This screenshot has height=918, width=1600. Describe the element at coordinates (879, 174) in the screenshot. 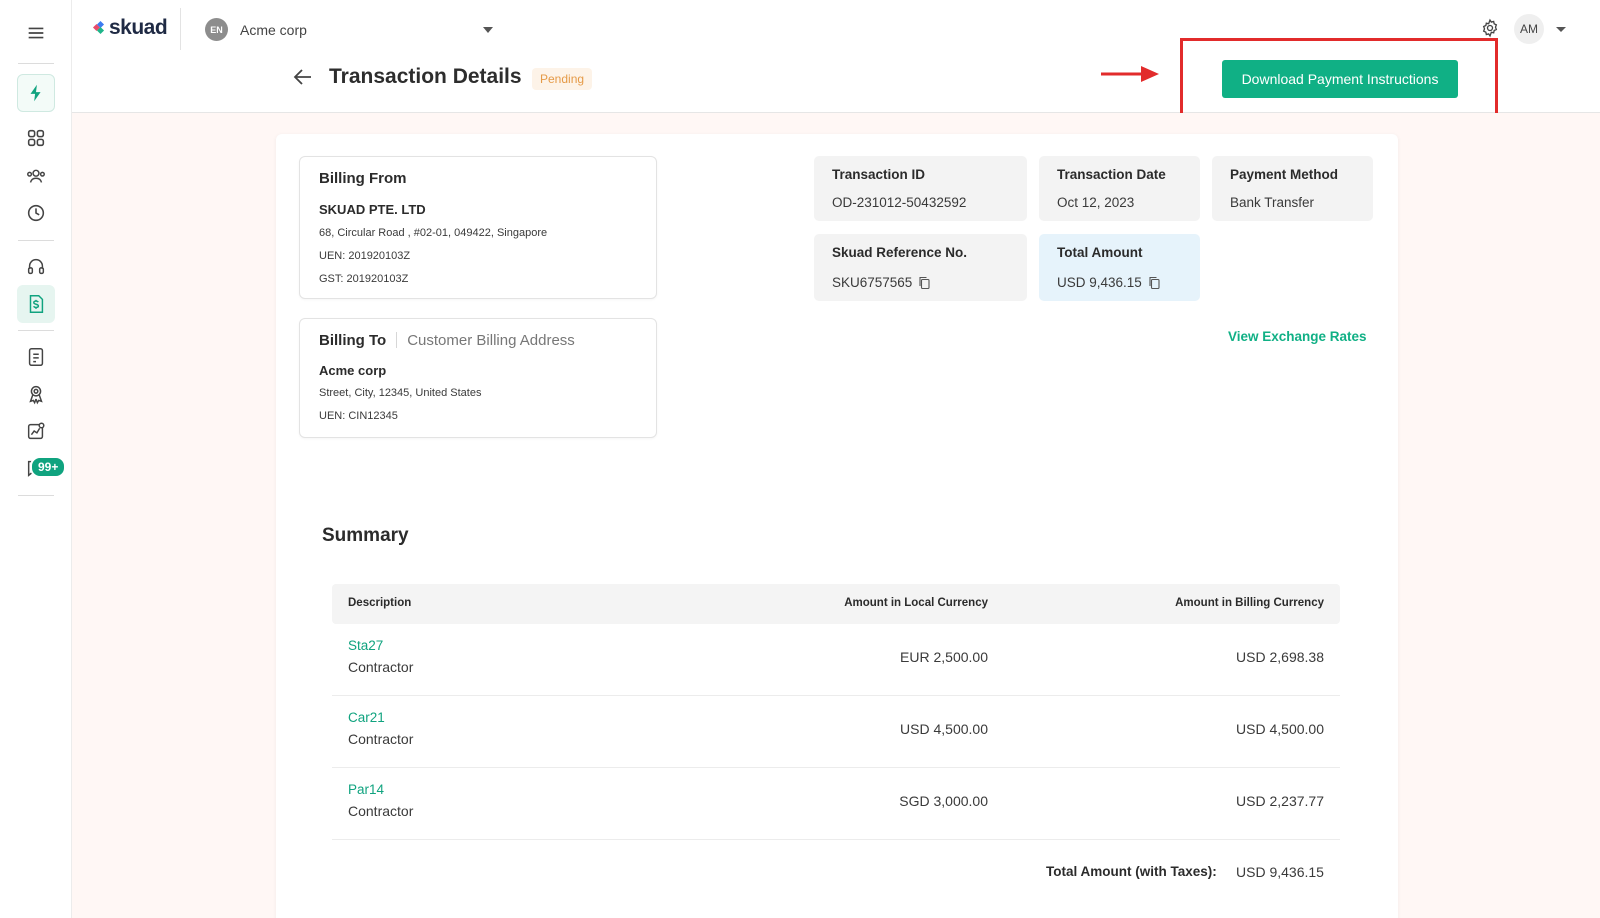

I see `transaction-id-label: Transaction ID` at that location.